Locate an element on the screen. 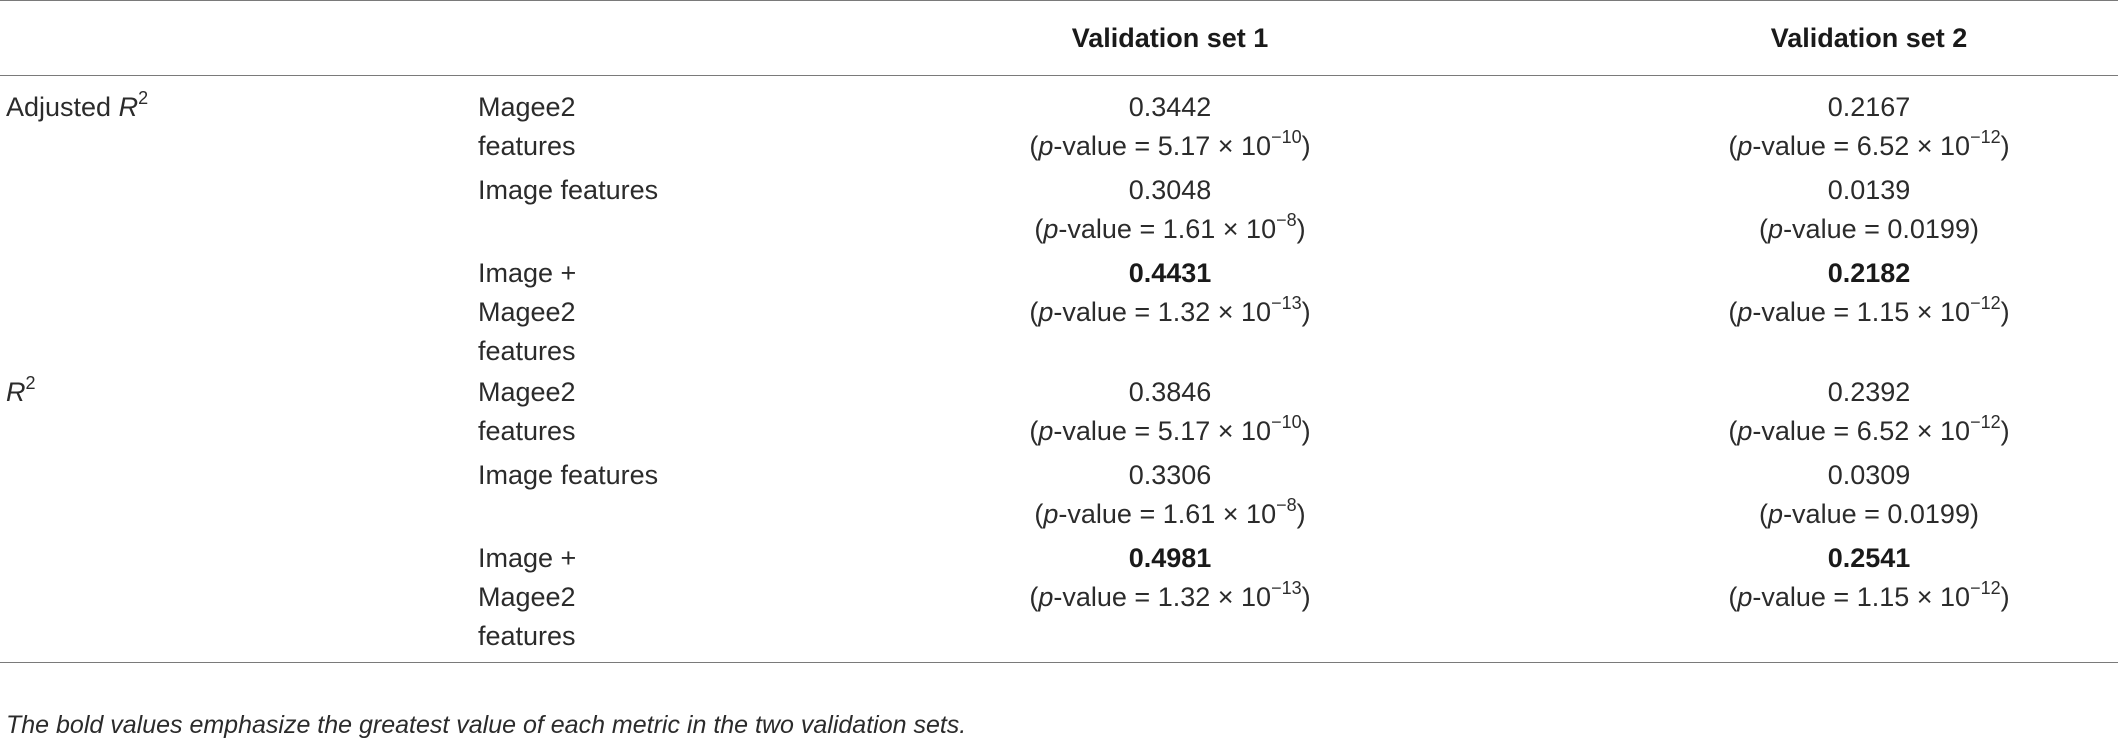  table-header: Validation set 1 Validation set 2 is located at coordinates (1059, 38).